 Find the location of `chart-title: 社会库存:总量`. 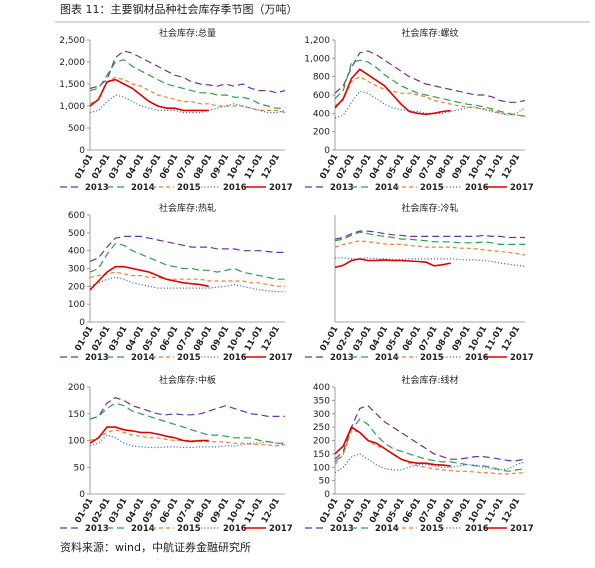

chart-title: 社会库存:总量 is located at coordinates (187, 33).